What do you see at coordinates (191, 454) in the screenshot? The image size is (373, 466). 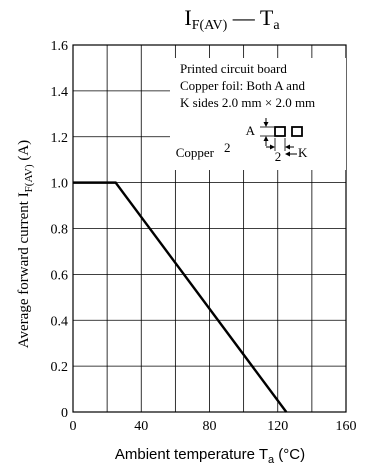 I see `xlabel-text: Ambient temperature T` at bounding box center [191, 454].